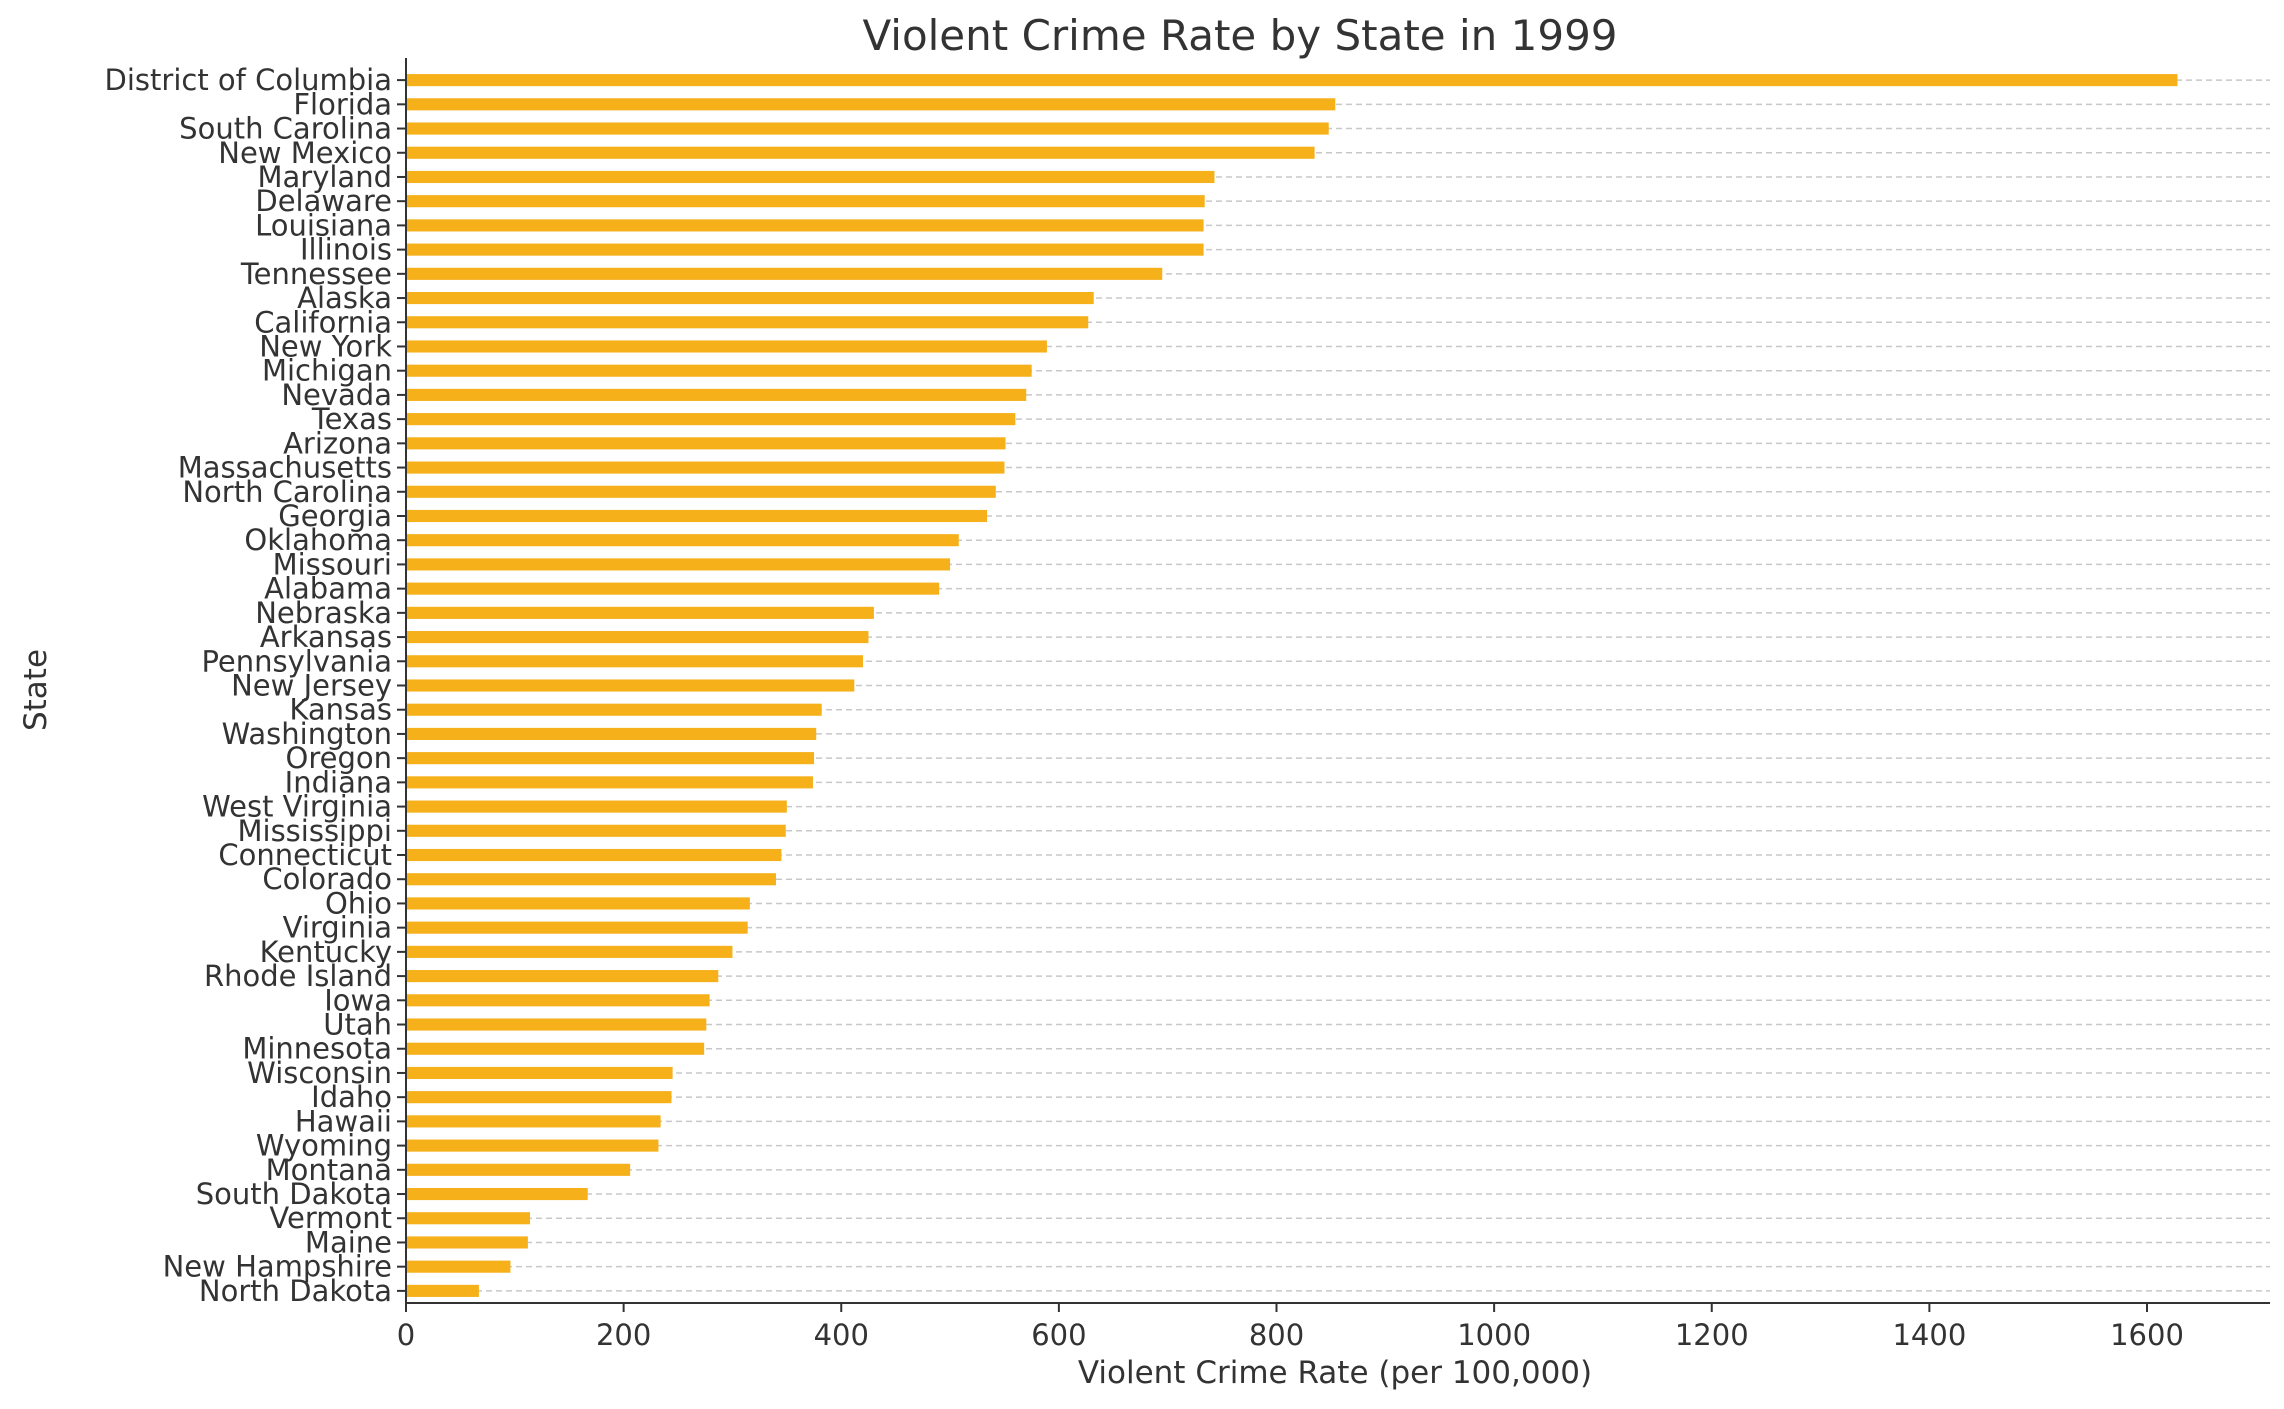 This screenshot has height=1409, width=2284. I want to click on y-tick-label: Oregon, so click(339, 758).